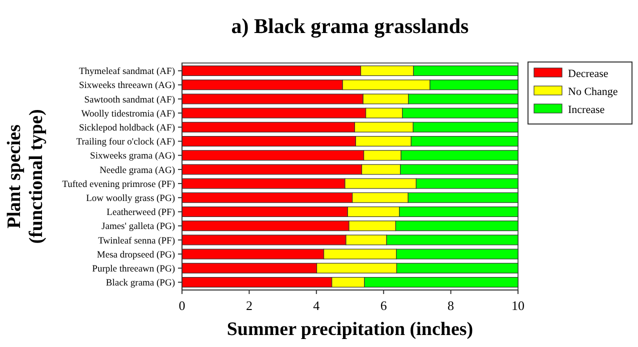 The width and height of the screenshot is (638, 347). I want to click on y-tick-label: Mesa dropseed (PG), so click(135, 255).